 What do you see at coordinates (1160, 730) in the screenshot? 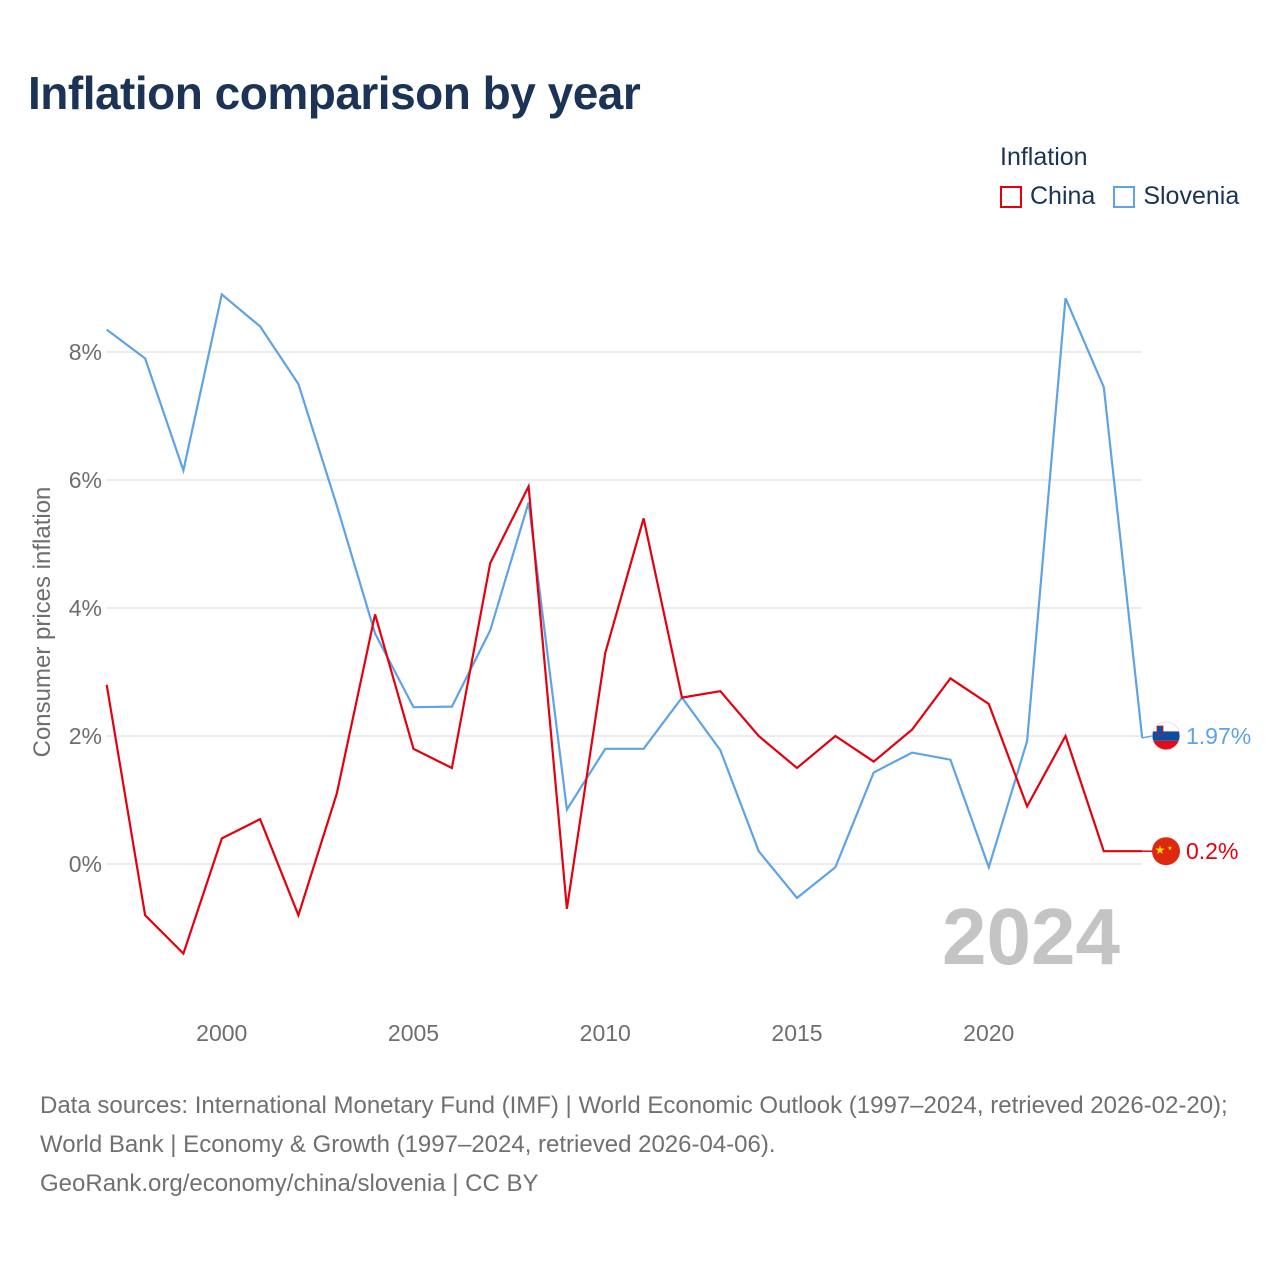
I see `slovenia-coat-of-arms-icon` at bounding box center [1160, 730].